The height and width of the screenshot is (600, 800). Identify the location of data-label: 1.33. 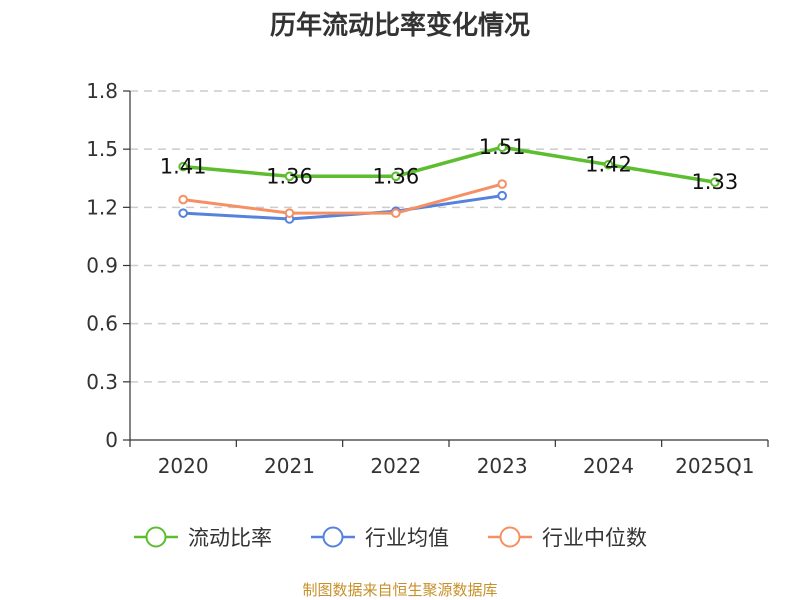
(714, 182).